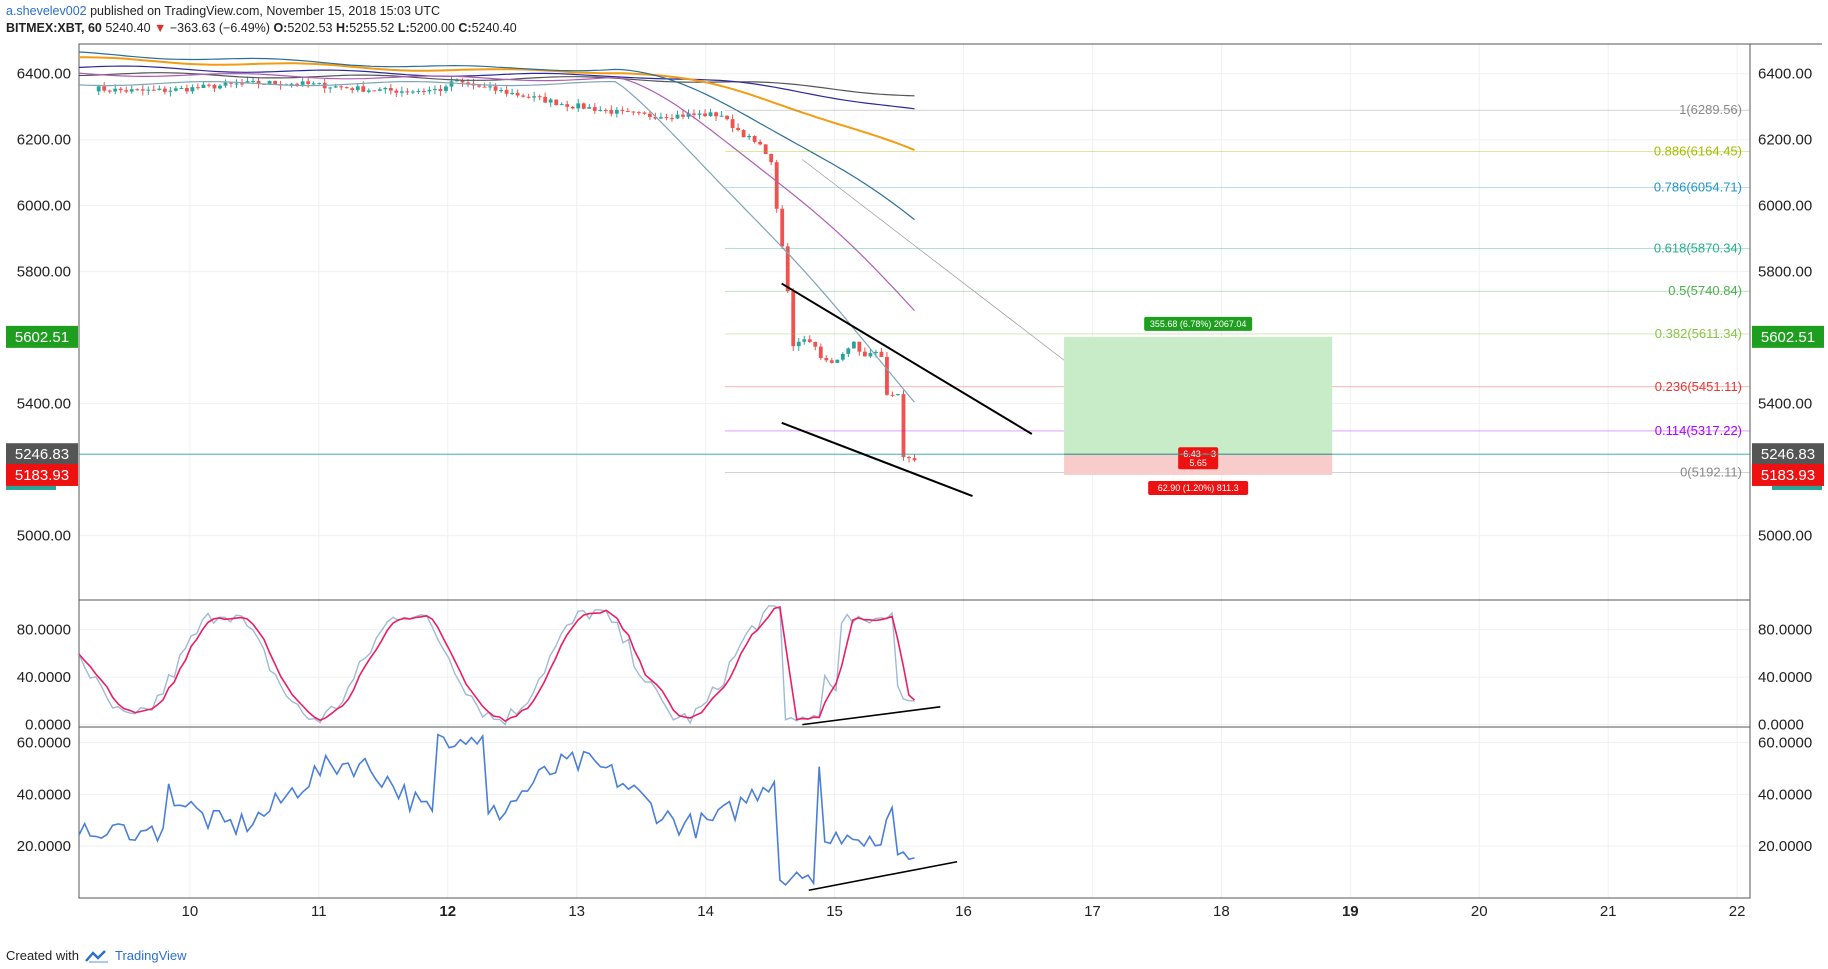 This screenshot has width=1828, height=969. Describe the element at coordinates (150, 955) in the screenshot. I see `tradingview-link: TradingView` at that location.